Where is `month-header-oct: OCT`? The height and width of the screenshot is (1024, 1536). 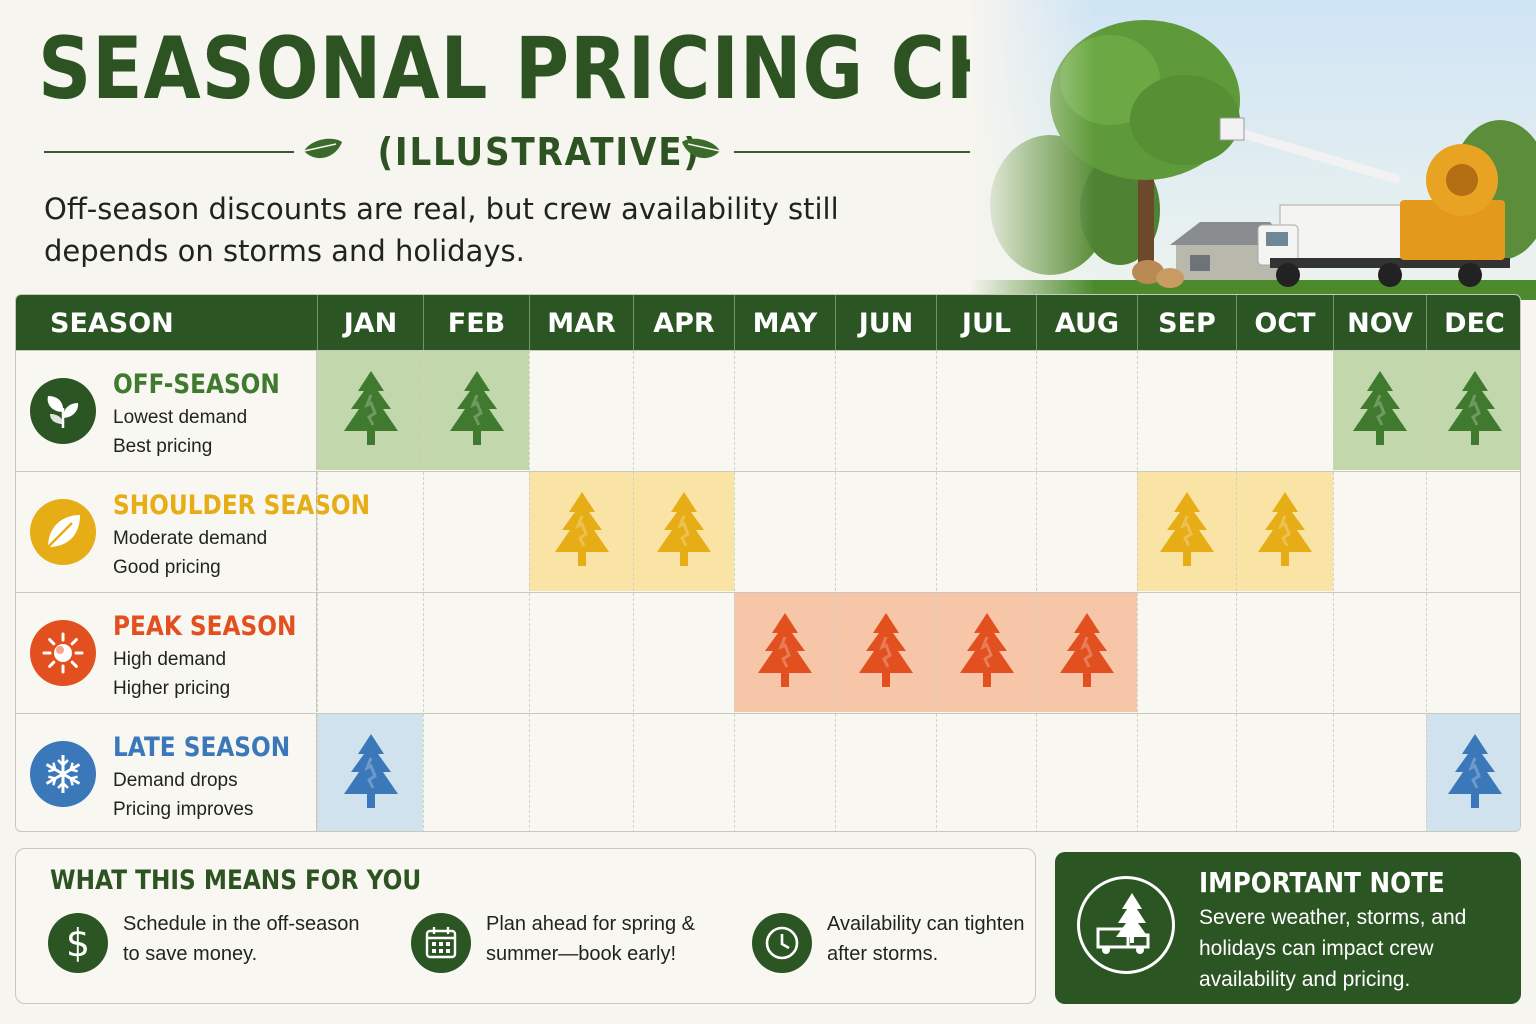
month-header-oct: OCT is located at coordinates (1284, 322).